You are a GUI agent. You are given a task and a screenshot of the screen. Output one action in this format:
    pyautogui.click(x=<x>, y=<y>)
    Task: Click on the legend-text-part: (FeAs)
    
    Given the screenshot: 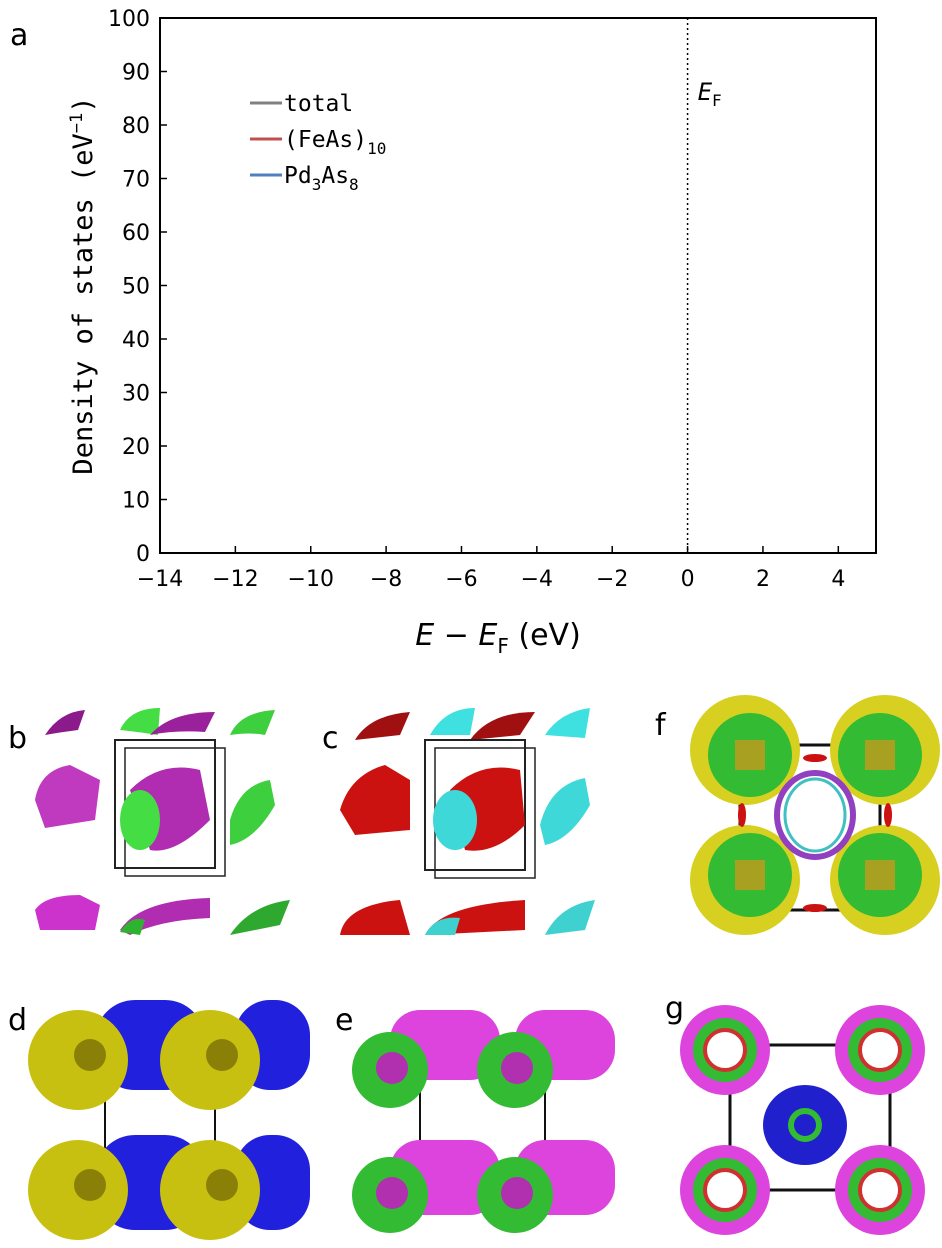 What is the action you would take?
    pyautogui.click(x=325, y=140)
    